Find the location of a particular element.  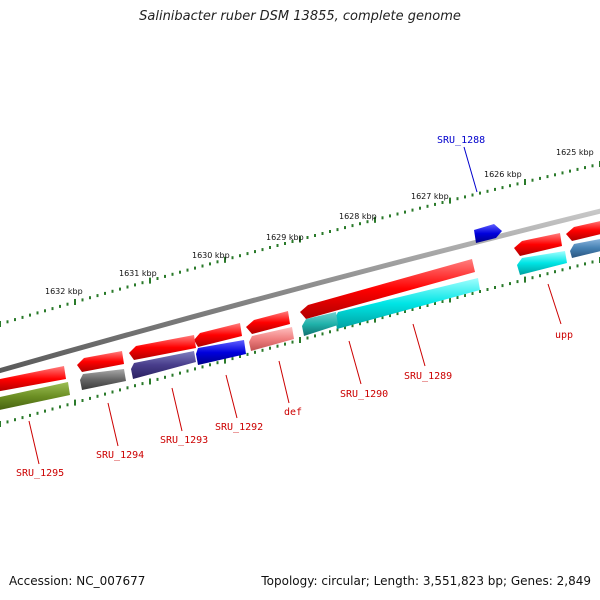

gene-label-upp: upp is located at coordinates (564, 335).